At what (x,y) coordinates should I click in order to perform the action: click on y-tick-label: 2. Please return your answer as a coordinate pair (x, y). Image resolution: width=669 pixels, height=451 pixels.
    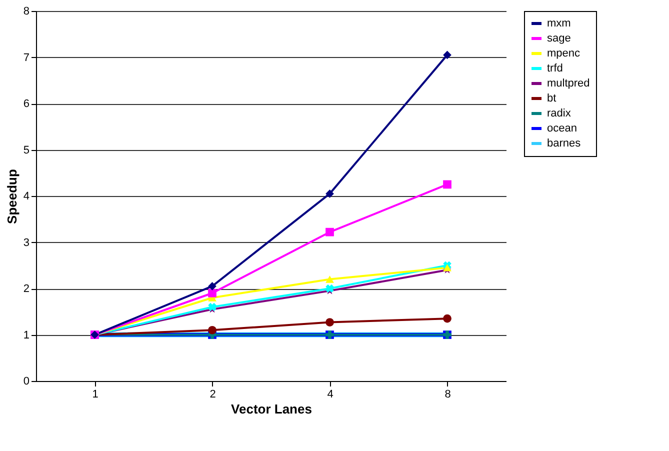
    Looking at the image, I should click on (26, 289).